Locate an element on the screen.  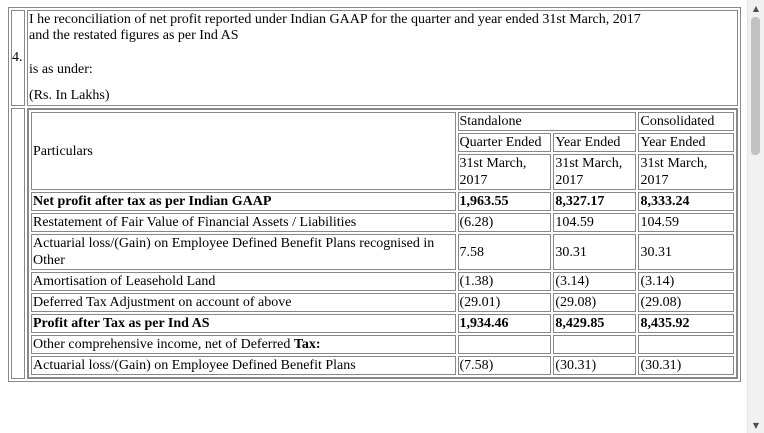
row-consolidated-value: 30.31 is located at coordinates (686, 252).